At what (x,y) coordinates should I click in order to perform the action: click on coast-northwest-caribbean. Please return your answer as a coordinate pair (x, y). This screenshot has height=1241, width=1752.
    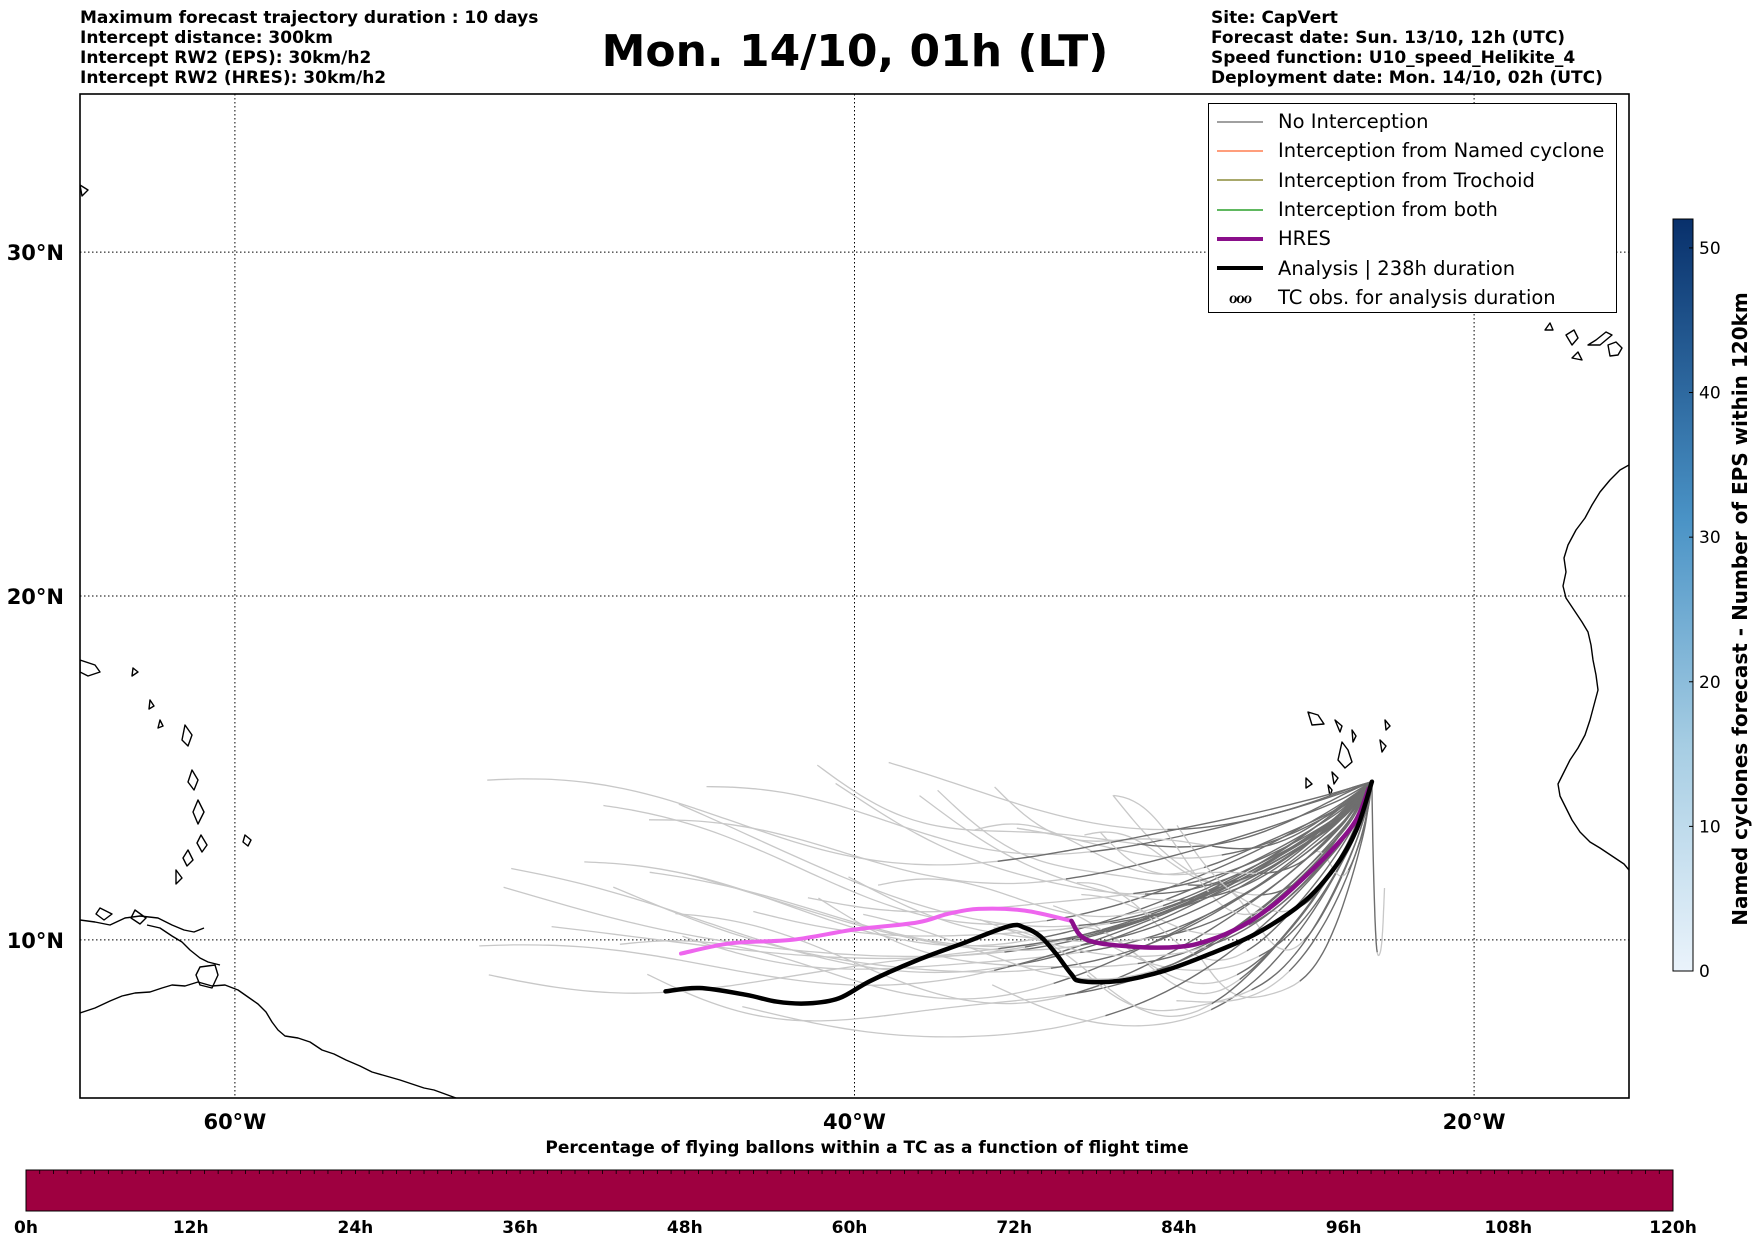
    Looking at the image, I should click on (84, 190).